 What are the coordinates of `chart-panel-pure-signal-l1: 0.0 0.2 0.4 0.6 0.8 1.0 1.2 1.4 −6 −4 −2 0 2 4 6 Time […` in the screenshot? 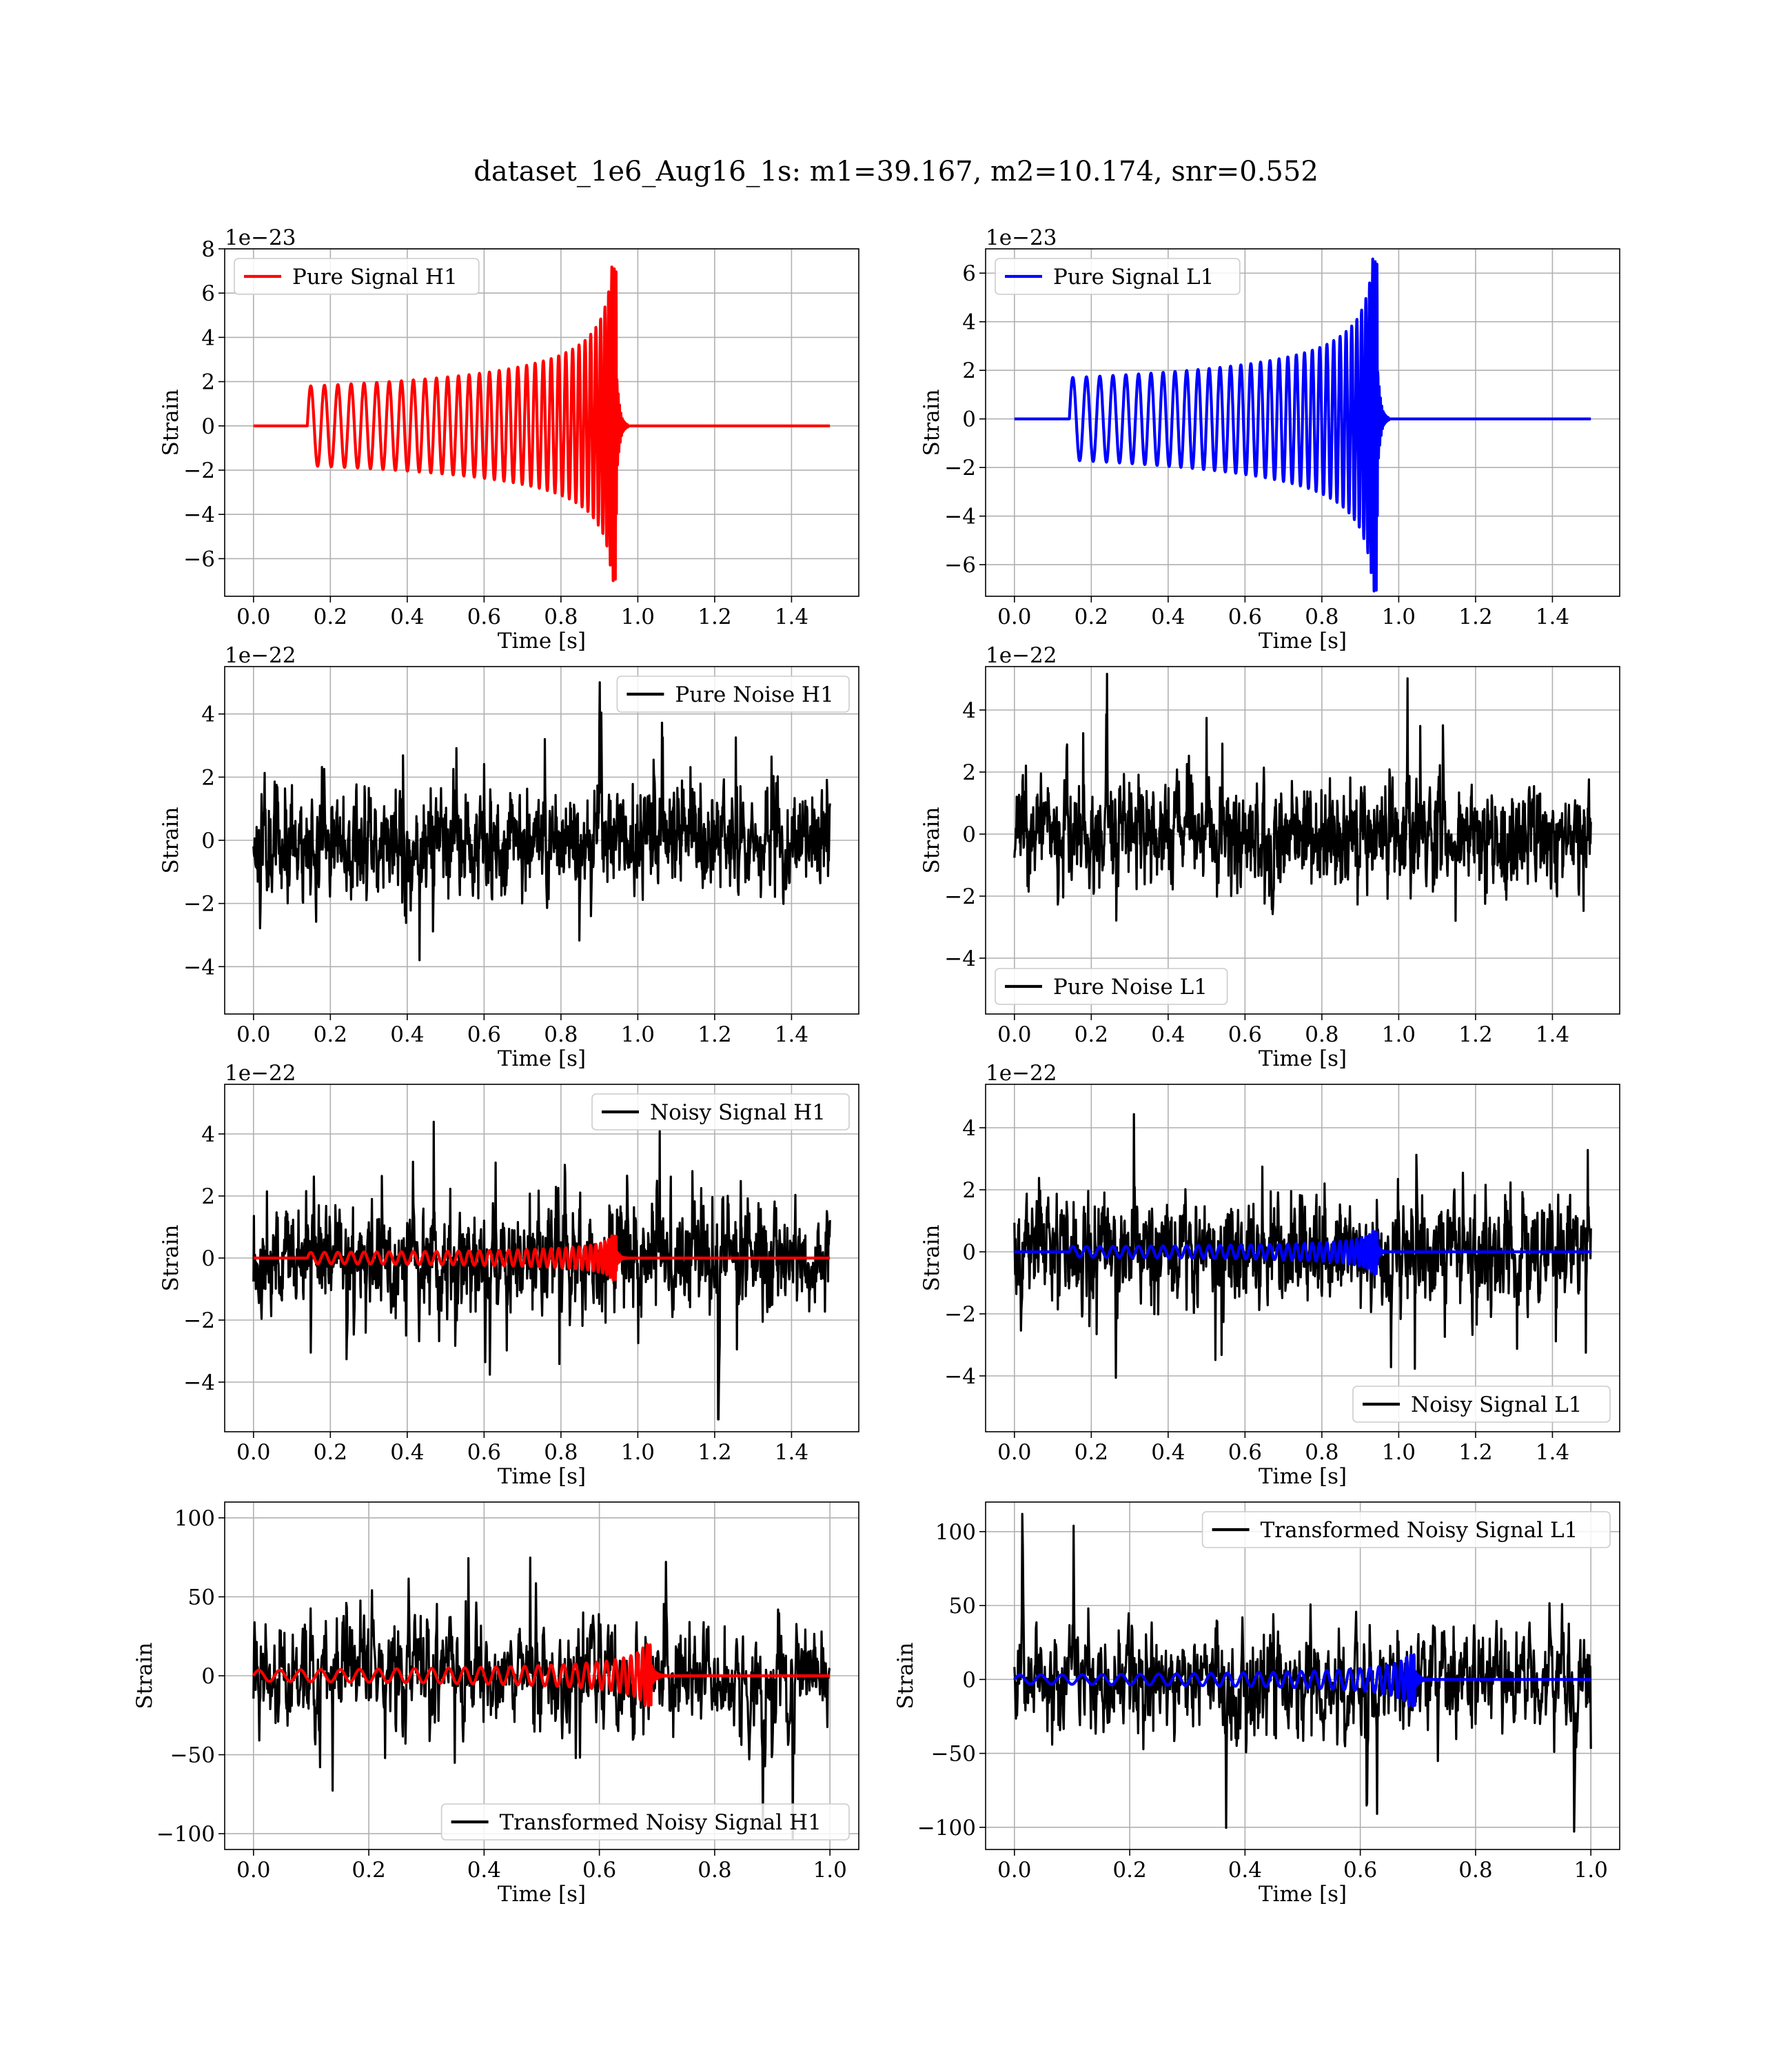 It's located at (1269, 439).